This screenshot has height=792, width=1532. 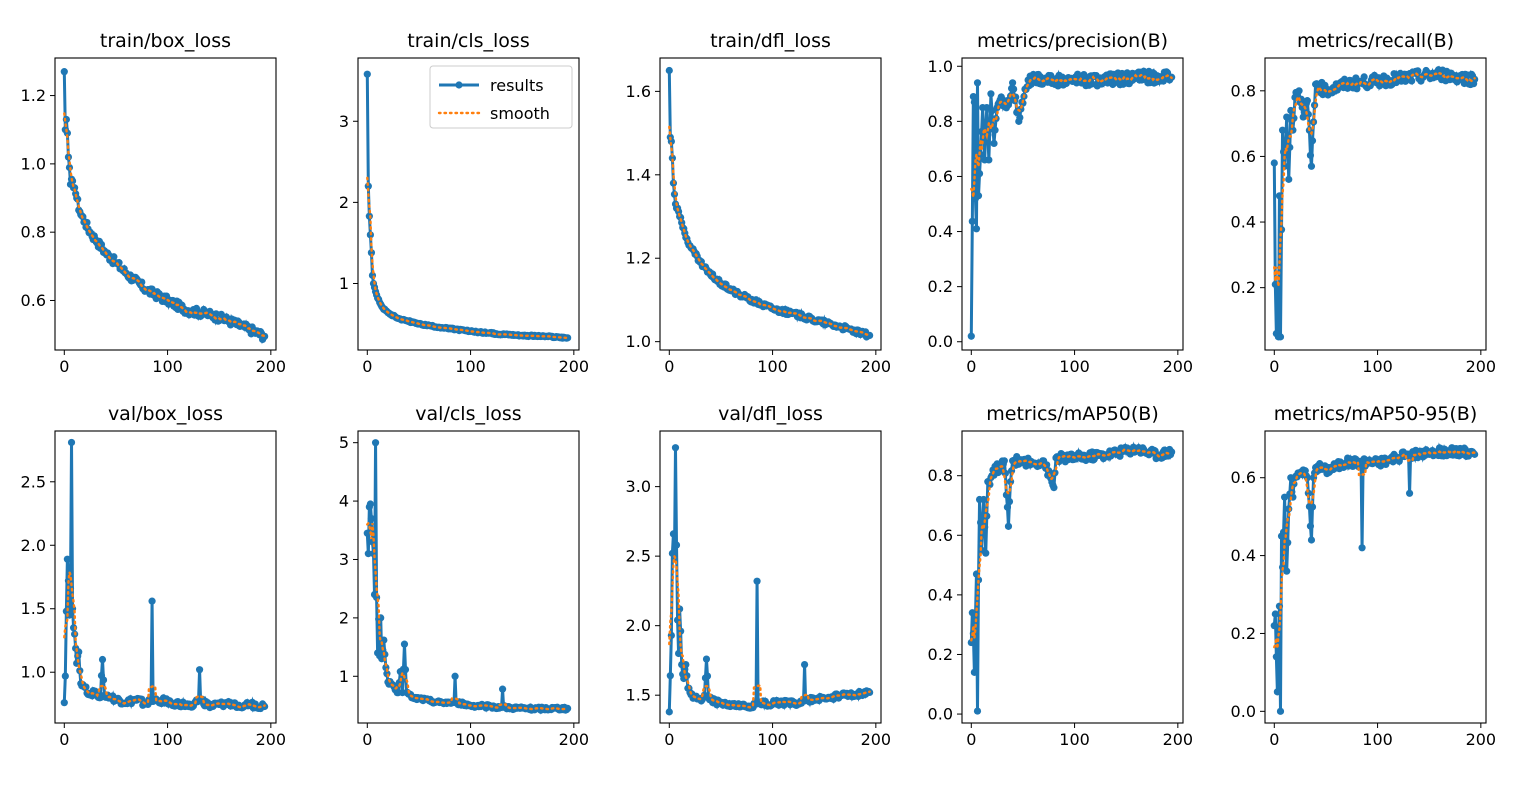 I want to click on y-tick-label: 0.4, so click(x=940, y=594).